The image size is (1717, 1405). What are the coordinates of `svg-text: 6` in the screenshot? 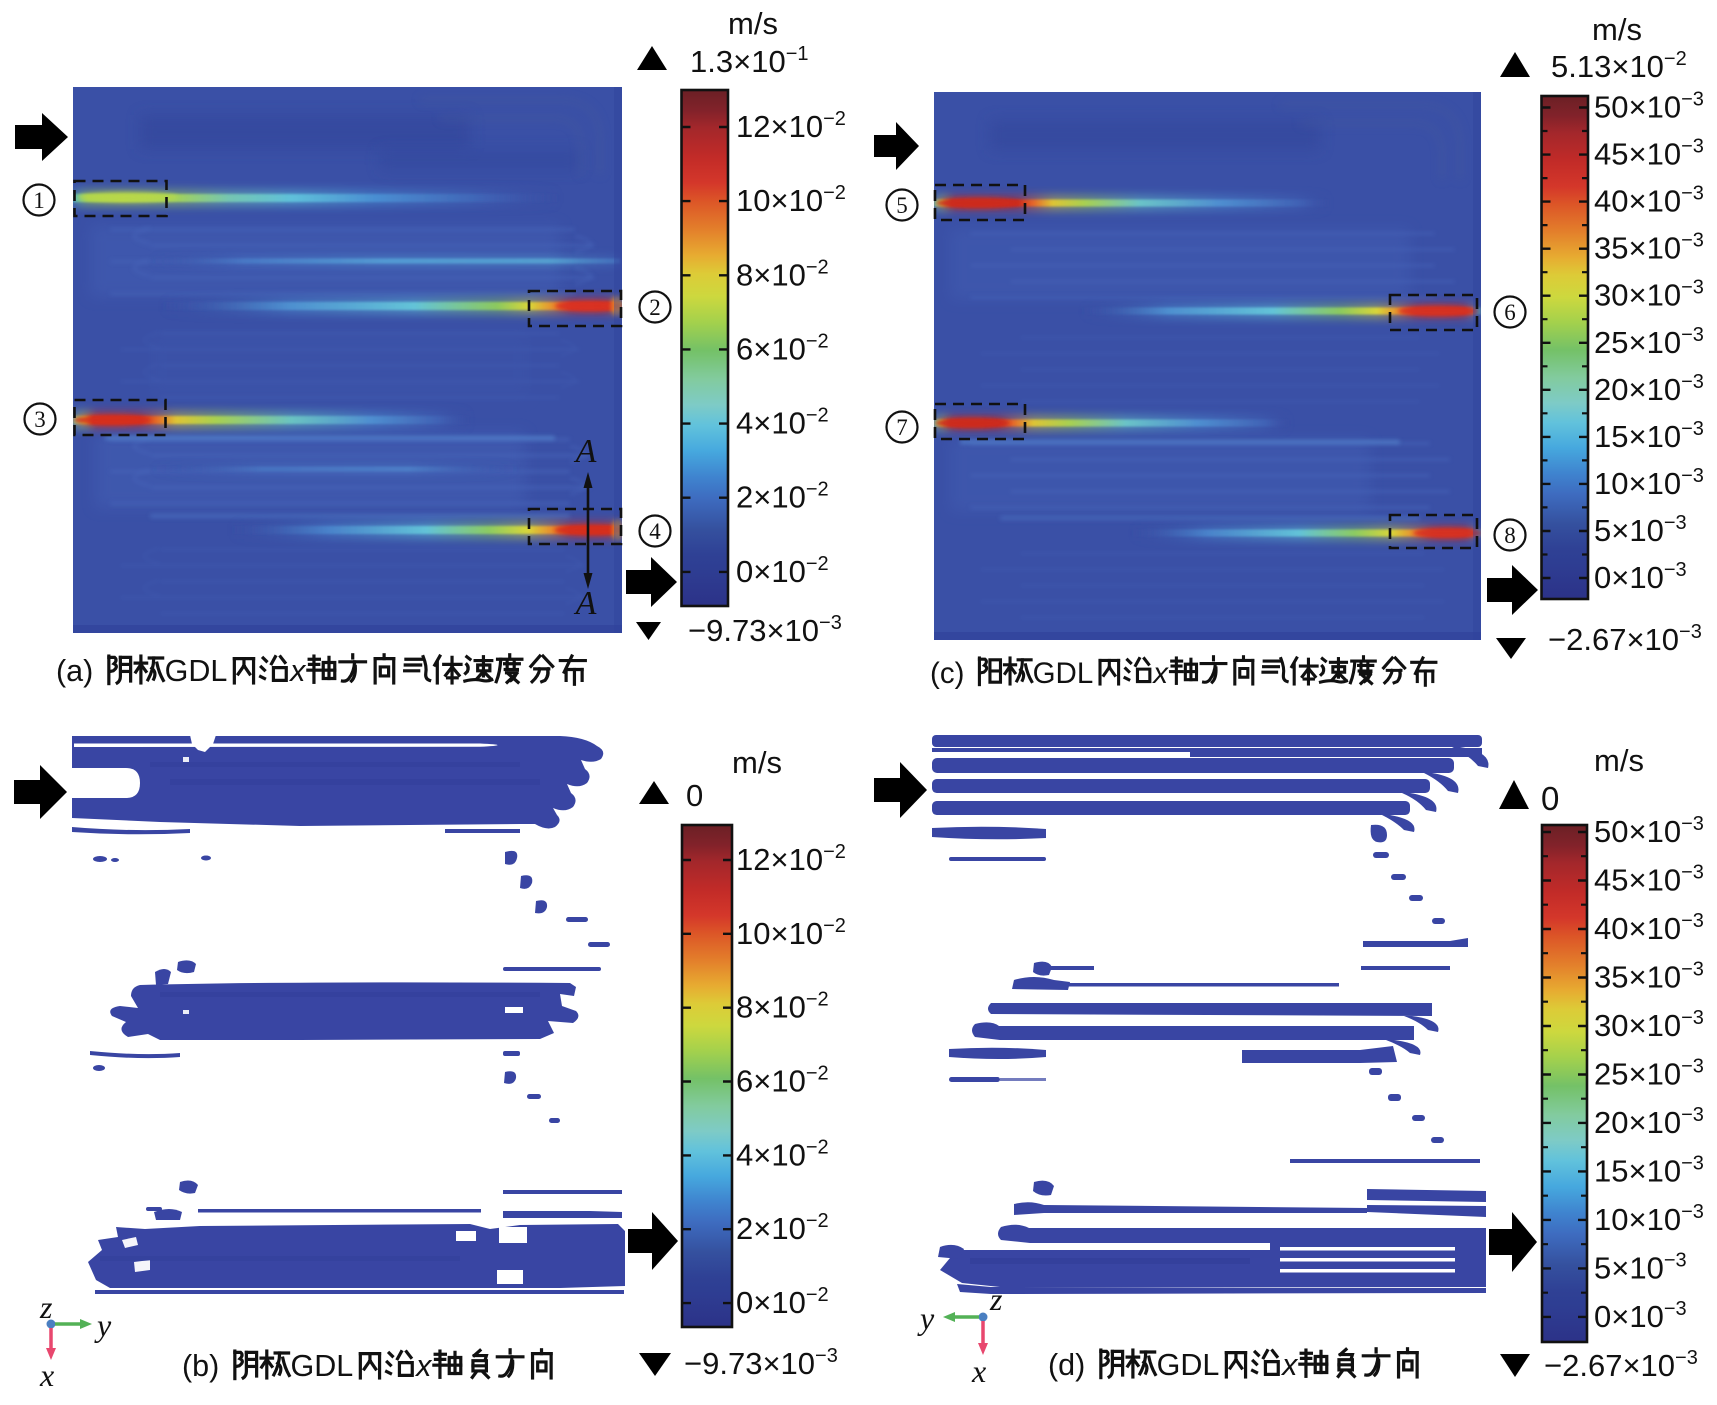 It's located at (1510, 312).